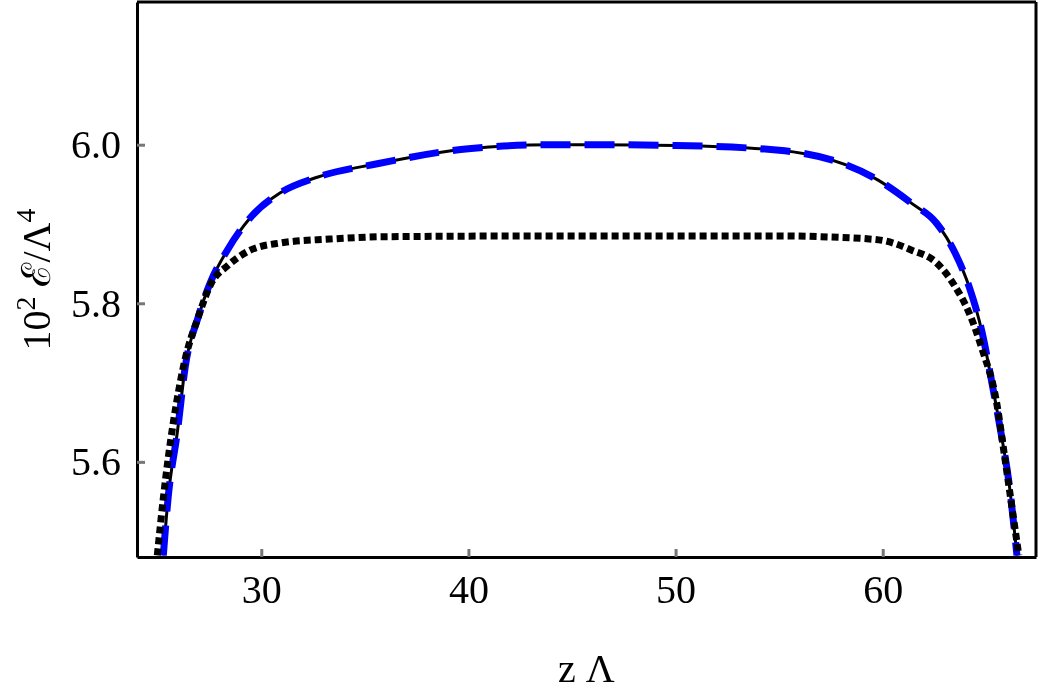 The image size is (1042, 692). I want to click on y-tick-label: 5.6, so click(96, 462).